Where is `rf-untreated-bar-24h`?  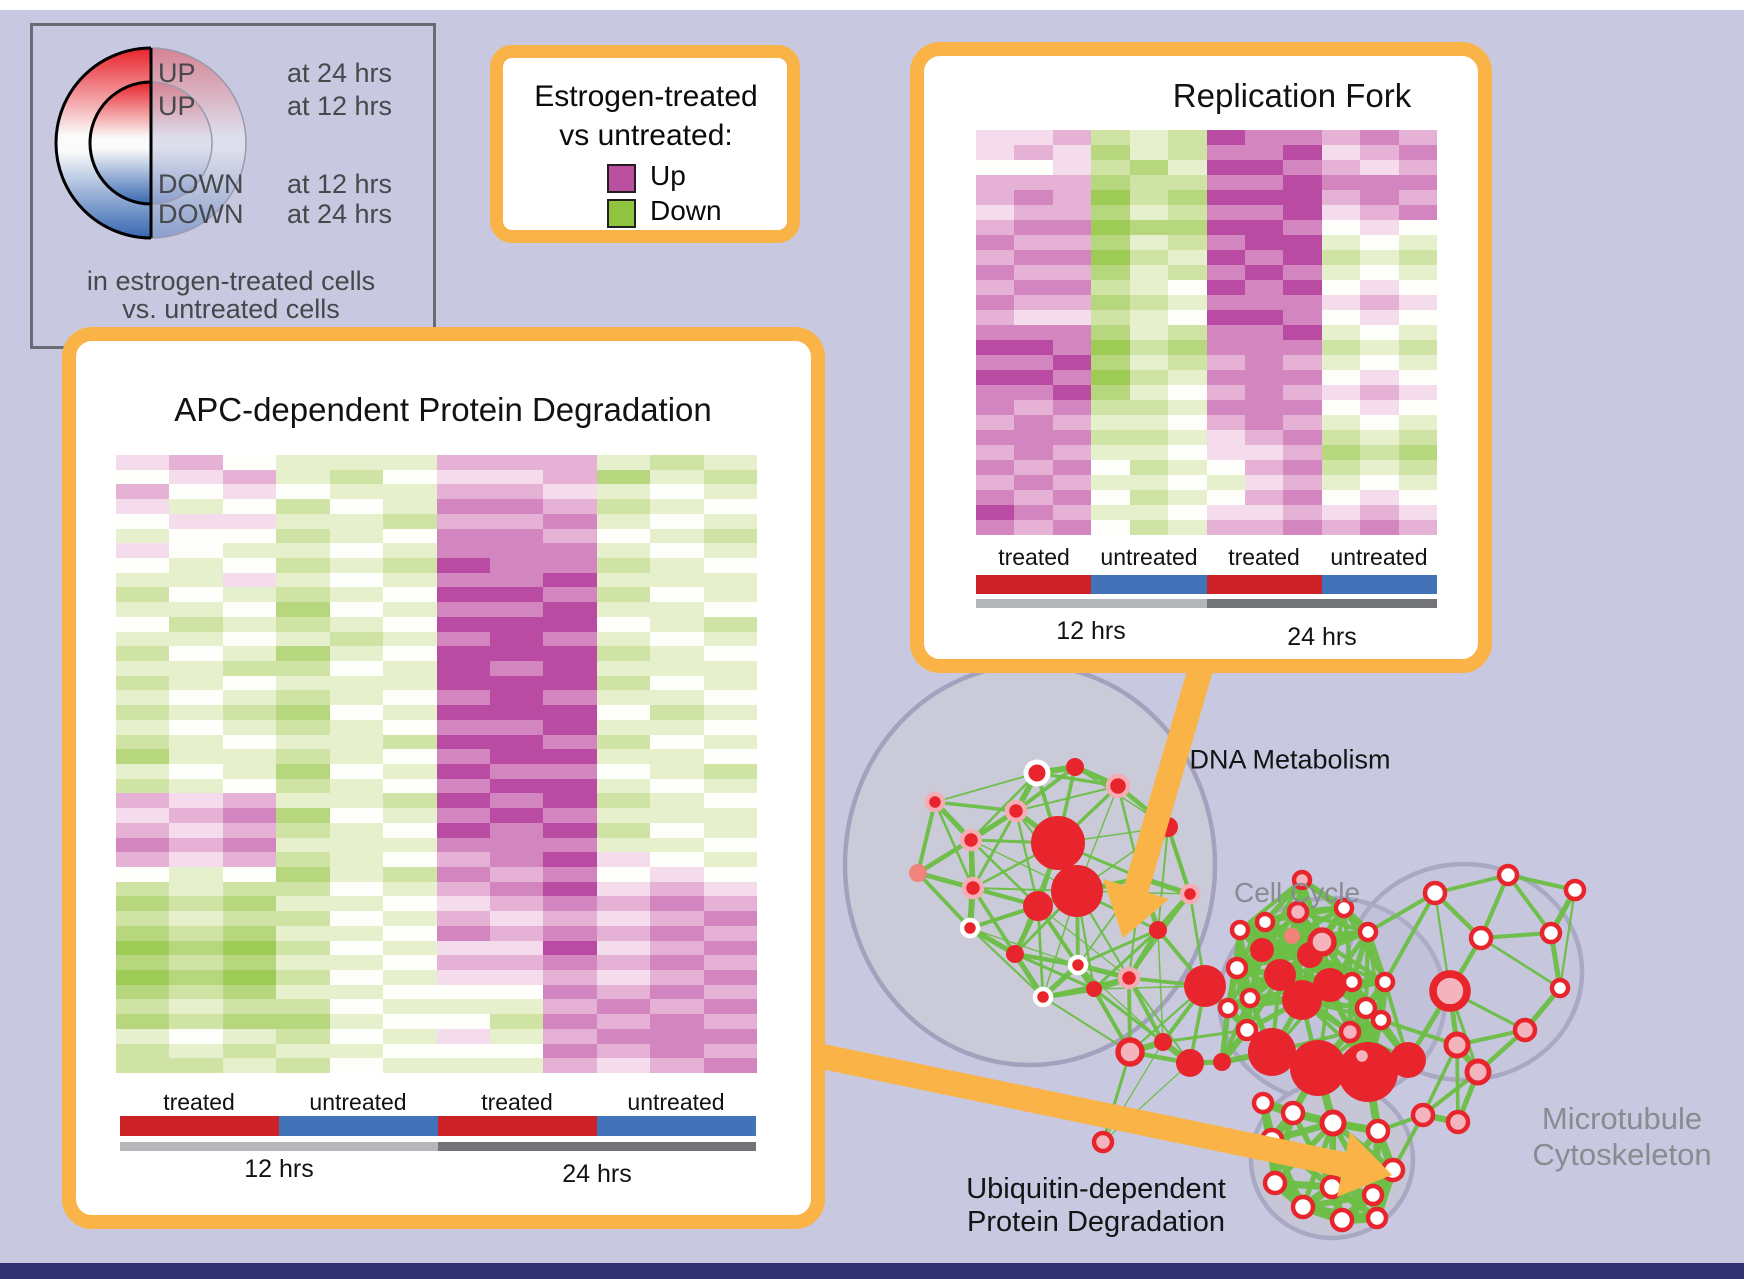
rf-untreated-bar-24h is located at coordinates (1379, 584).